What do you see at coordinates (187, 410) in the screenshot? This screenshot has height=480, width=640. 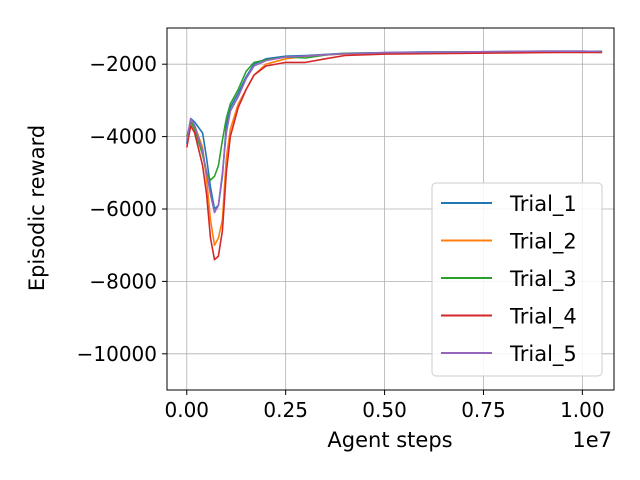 I see `x-tick-label: 0.00` at bounding box center [187, 410].